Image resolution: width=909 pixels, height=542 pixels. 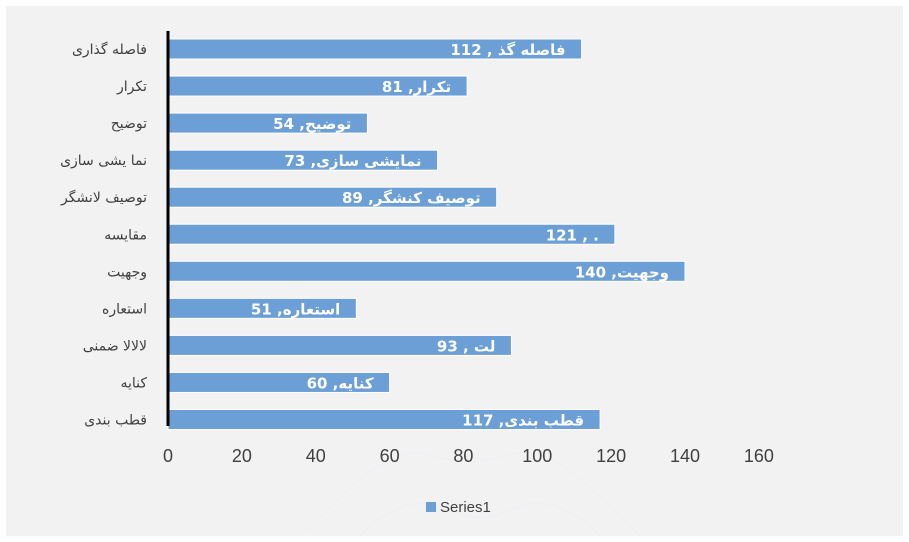 I want to click on data-label: قطب بندی, 117, so click(x=523, y=421).